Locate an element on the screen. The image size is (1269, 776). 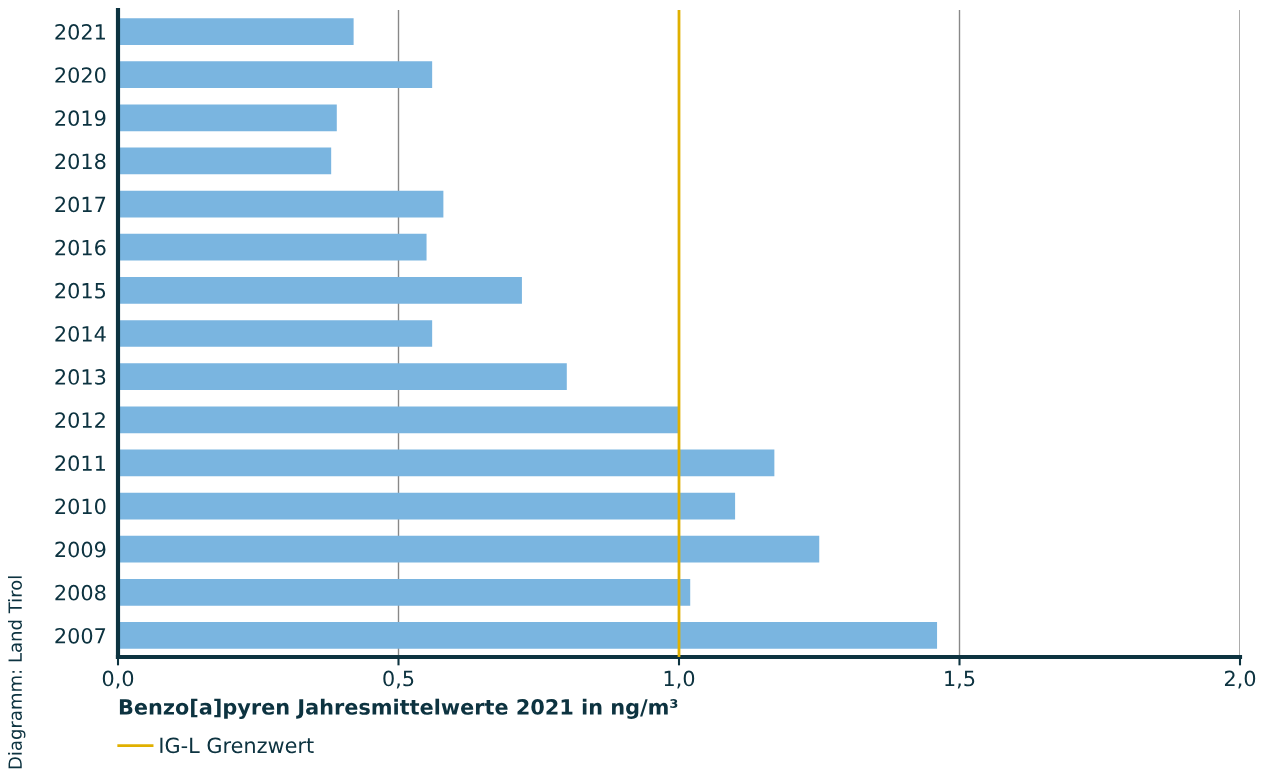
x-tick-label: 2,0 is located at coordinates (1240, 679).